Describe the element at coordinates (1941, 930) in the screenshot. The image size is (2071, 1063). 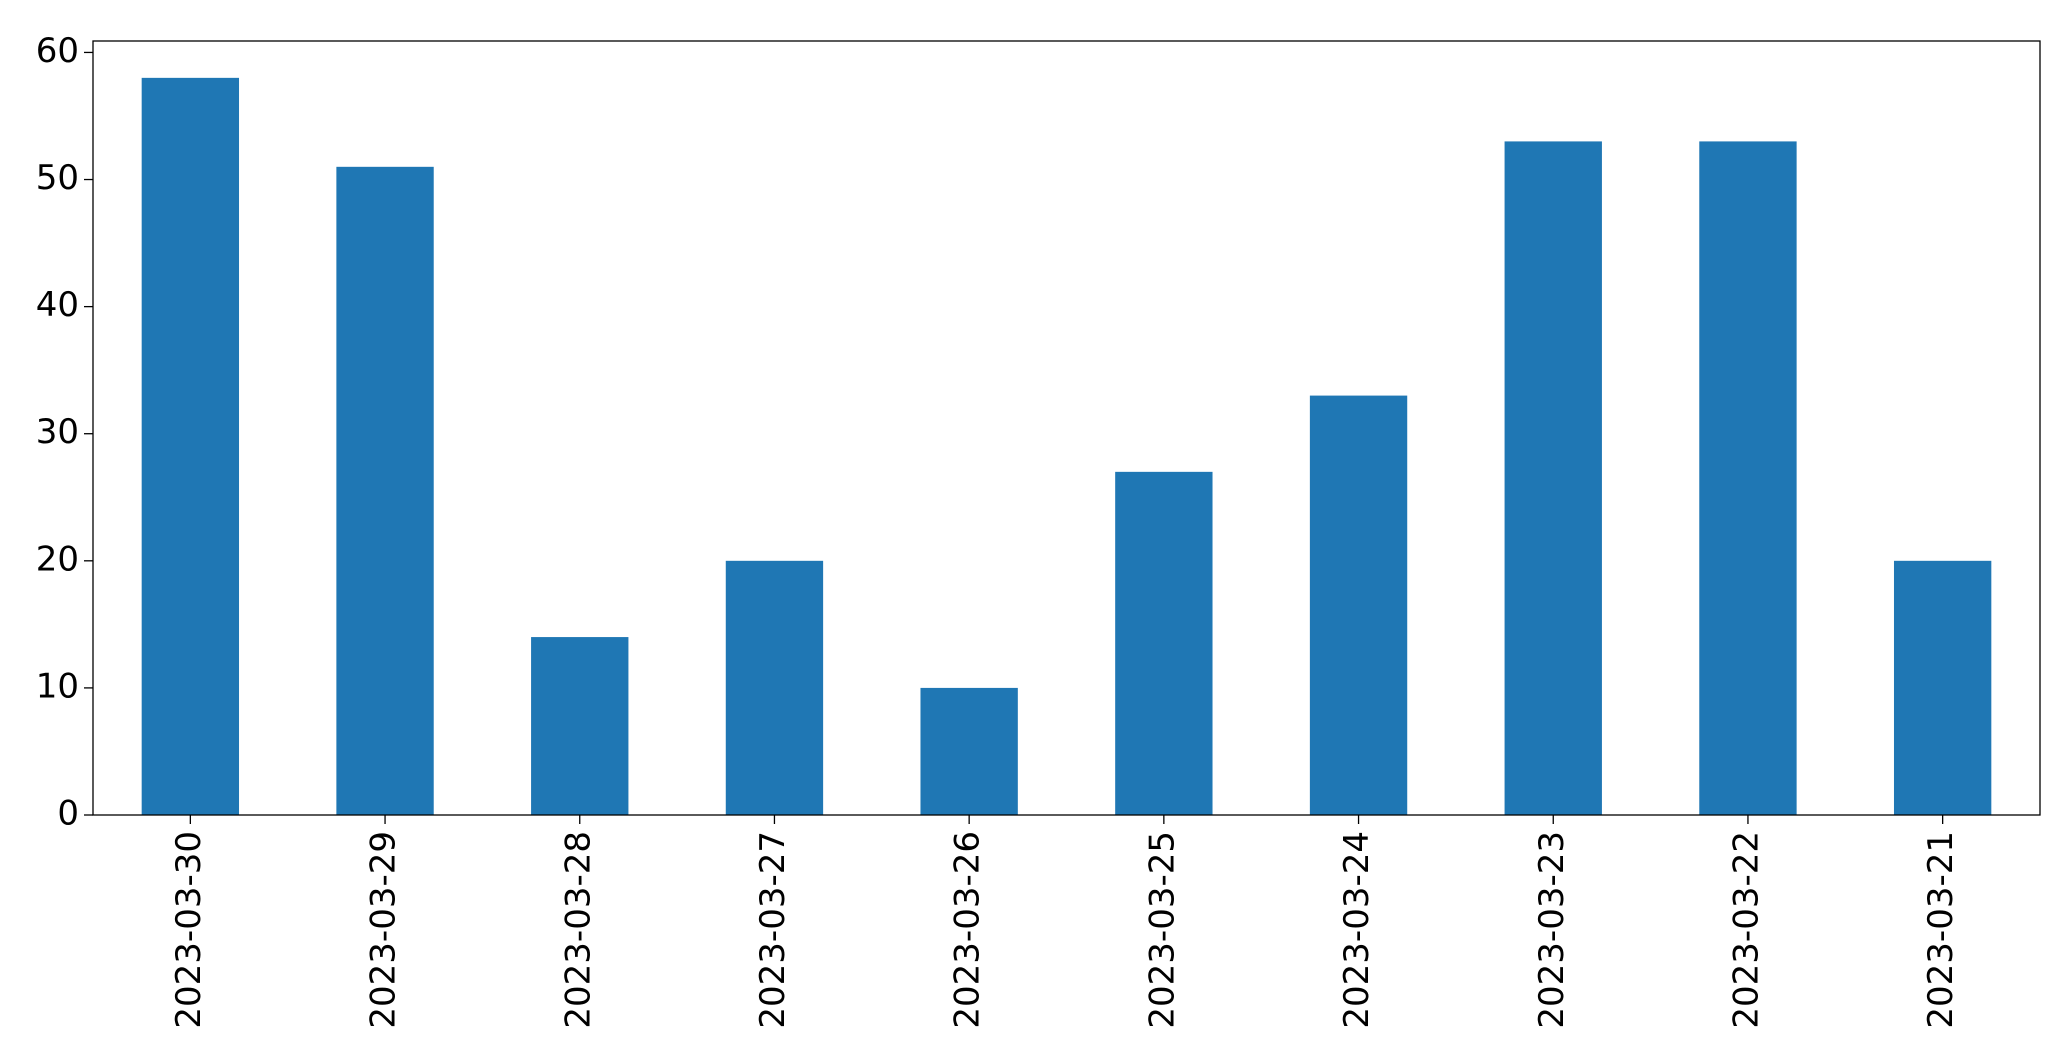
I see `x-tick-label: 2023-03-21` at that location.